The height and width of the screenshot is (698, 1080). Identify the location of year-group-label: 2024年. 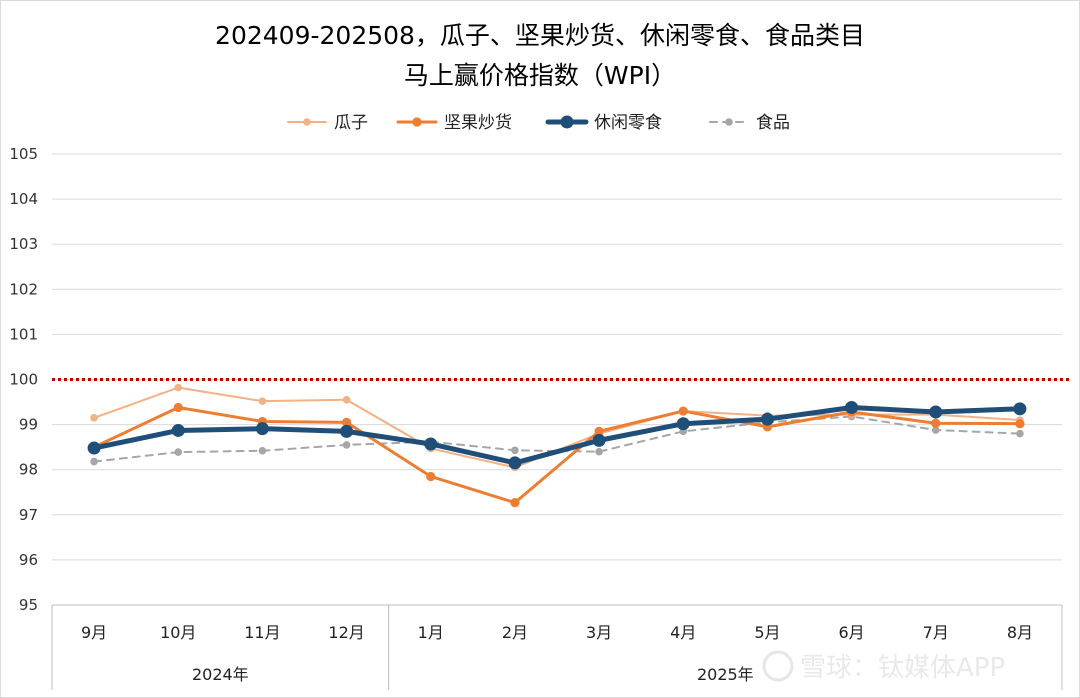
(220, 674).